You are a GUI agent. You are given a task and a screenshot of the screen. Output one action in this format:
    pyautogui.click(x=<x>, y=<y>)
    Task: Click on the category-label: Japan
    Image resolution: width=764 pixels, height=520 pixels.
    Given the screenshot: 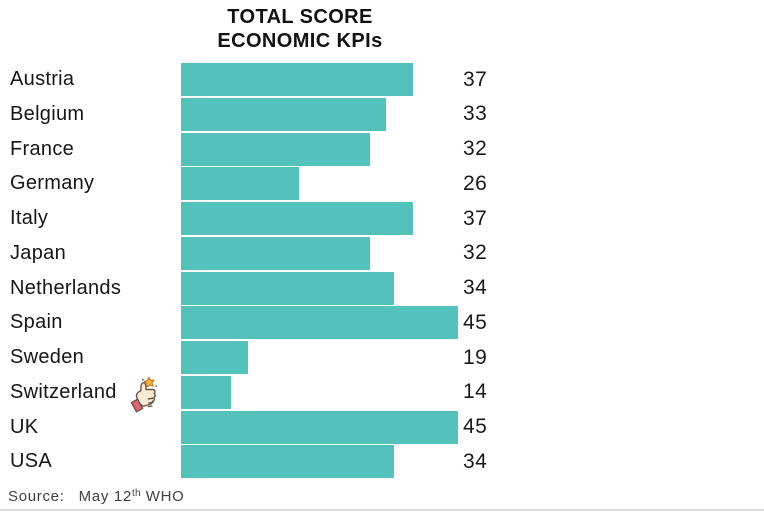 What is the action you would take?
    pyautogui.click(x=38, y=253)
    